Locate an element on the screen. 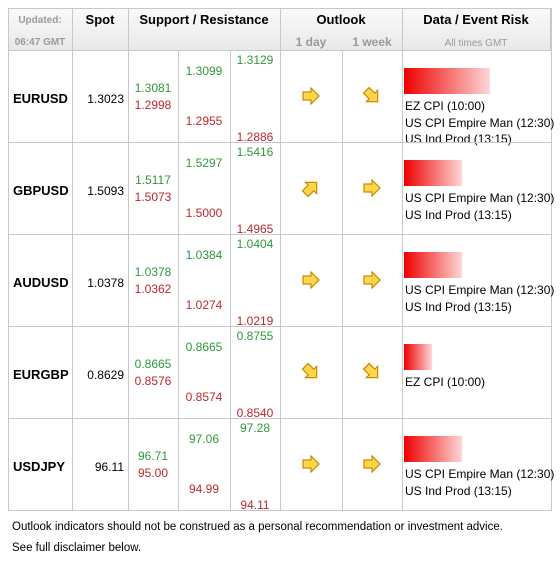 The image size is (560, 570). sr-header: Support / Resistance is located at coordinates (204, 19).